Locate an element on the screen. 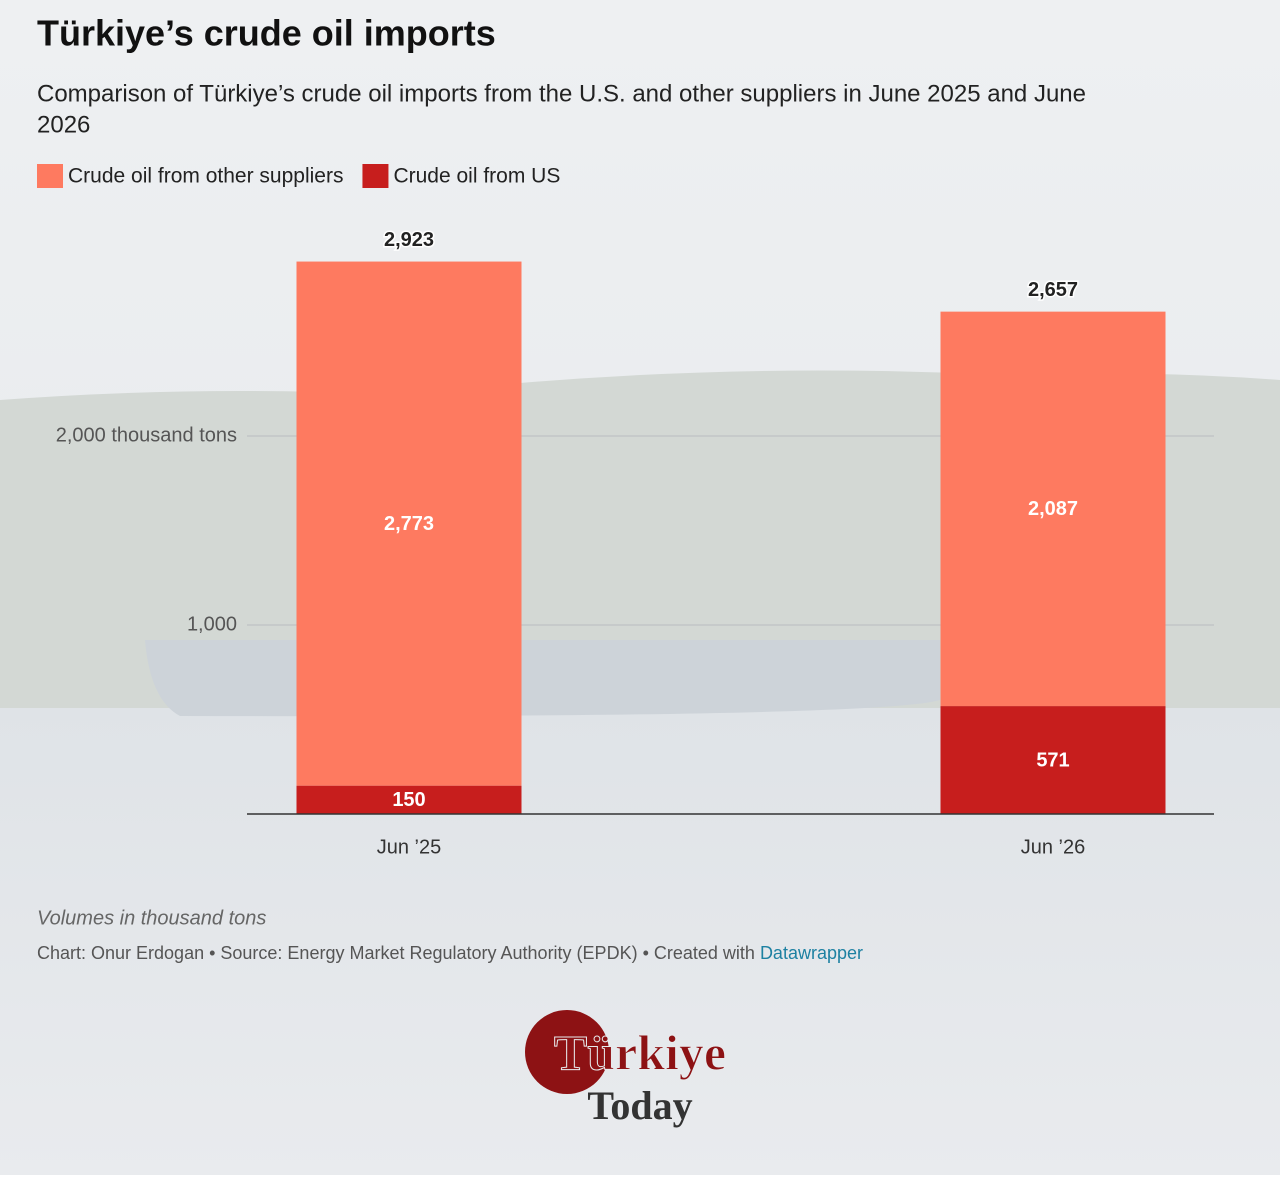  subtitle: 2026 is located at coordinates (63, 124).